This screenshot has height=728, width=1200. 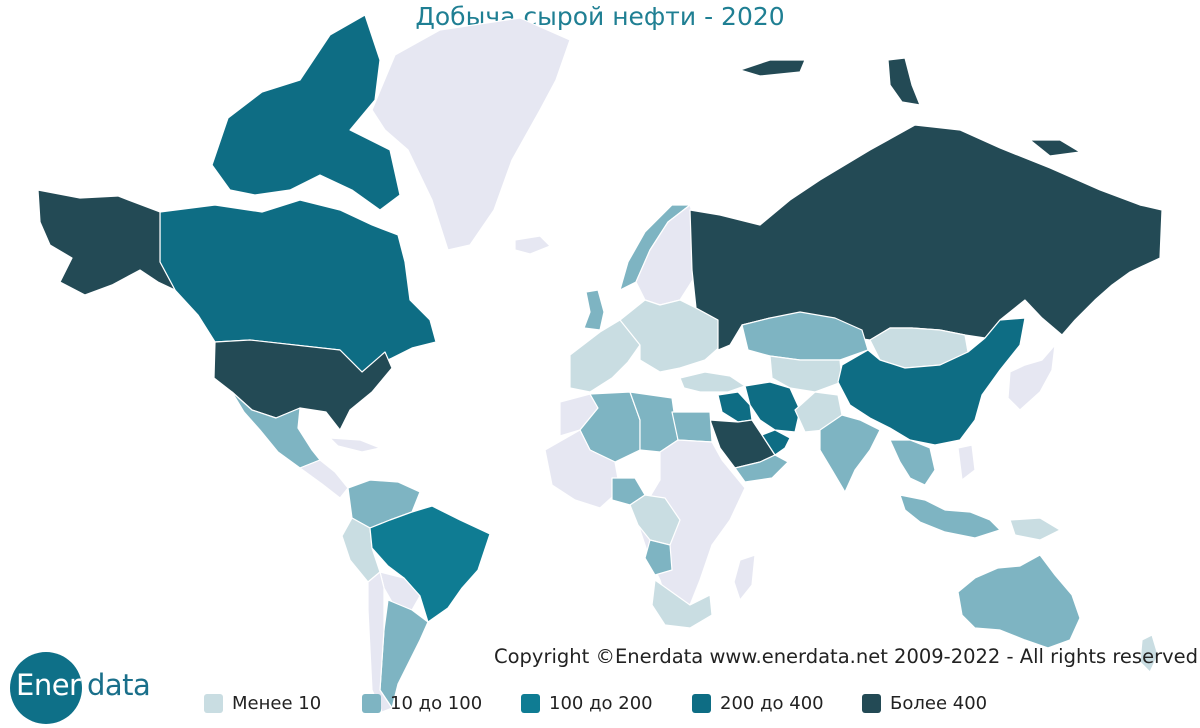 What do you see at coordinates (119, 685) in the screenshot?
I see `logo-text-part2: data` at bounding box center [119, 685].